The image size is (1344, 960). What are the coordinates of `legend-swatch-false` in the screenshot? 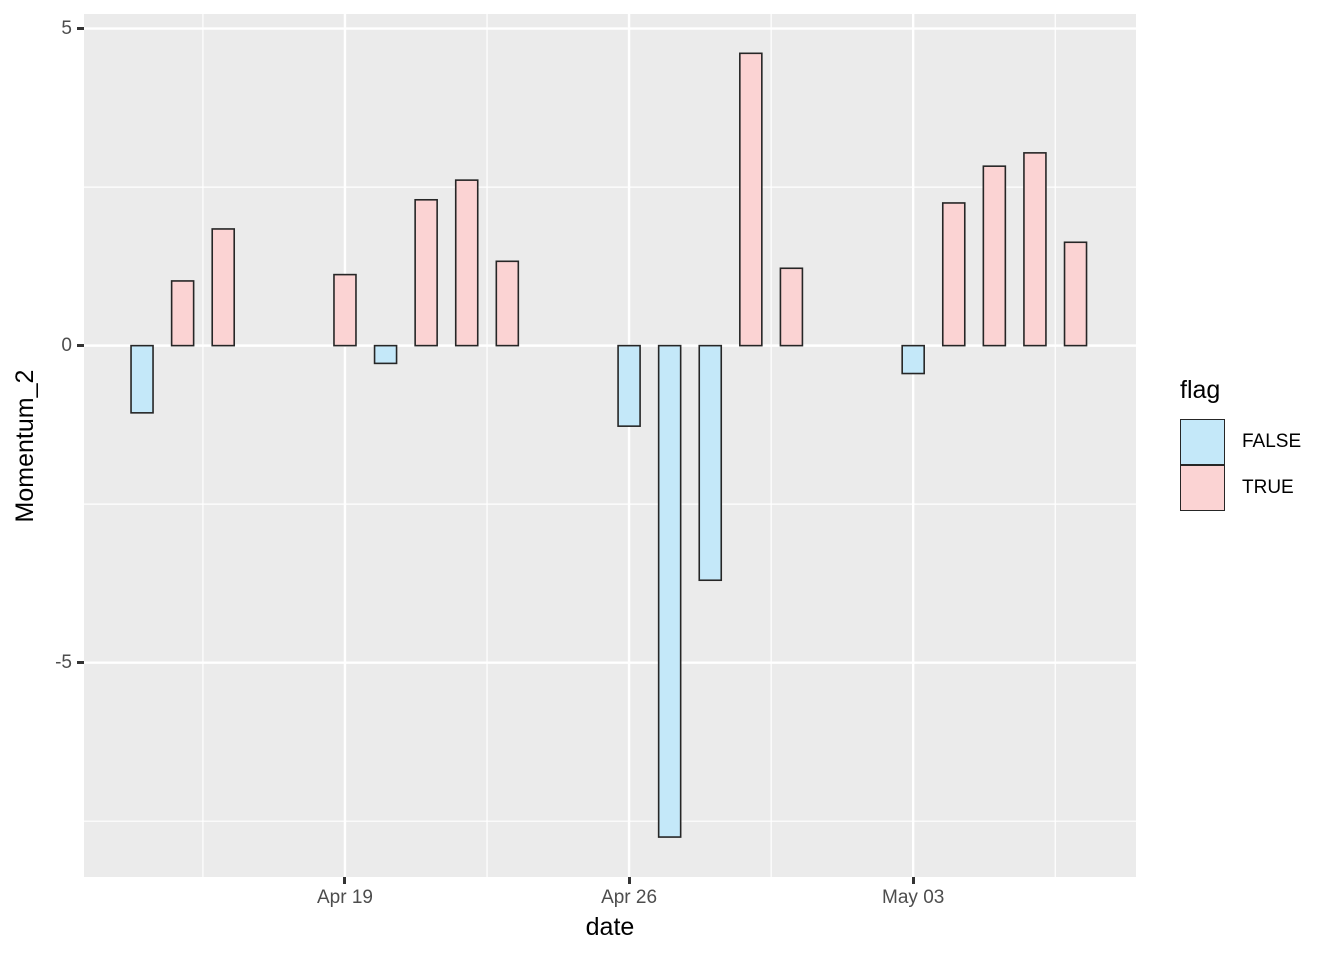 It's located at (1202, 442).